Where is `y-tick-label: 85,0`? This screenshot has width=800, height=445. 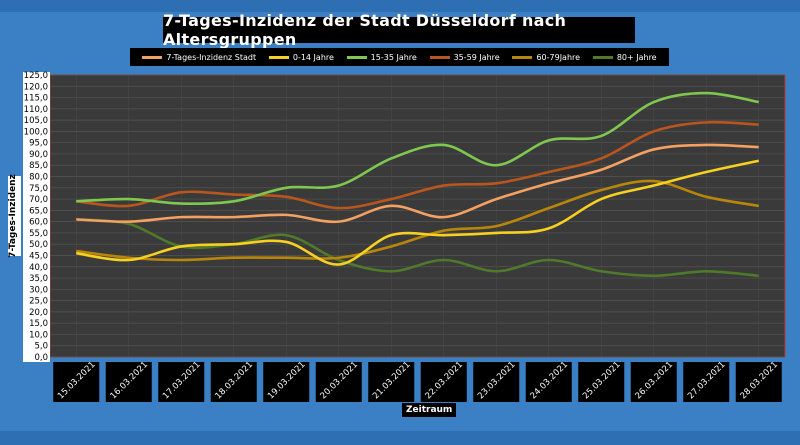 y-tick-label: 85,0 is located at coordinates (38, 166).